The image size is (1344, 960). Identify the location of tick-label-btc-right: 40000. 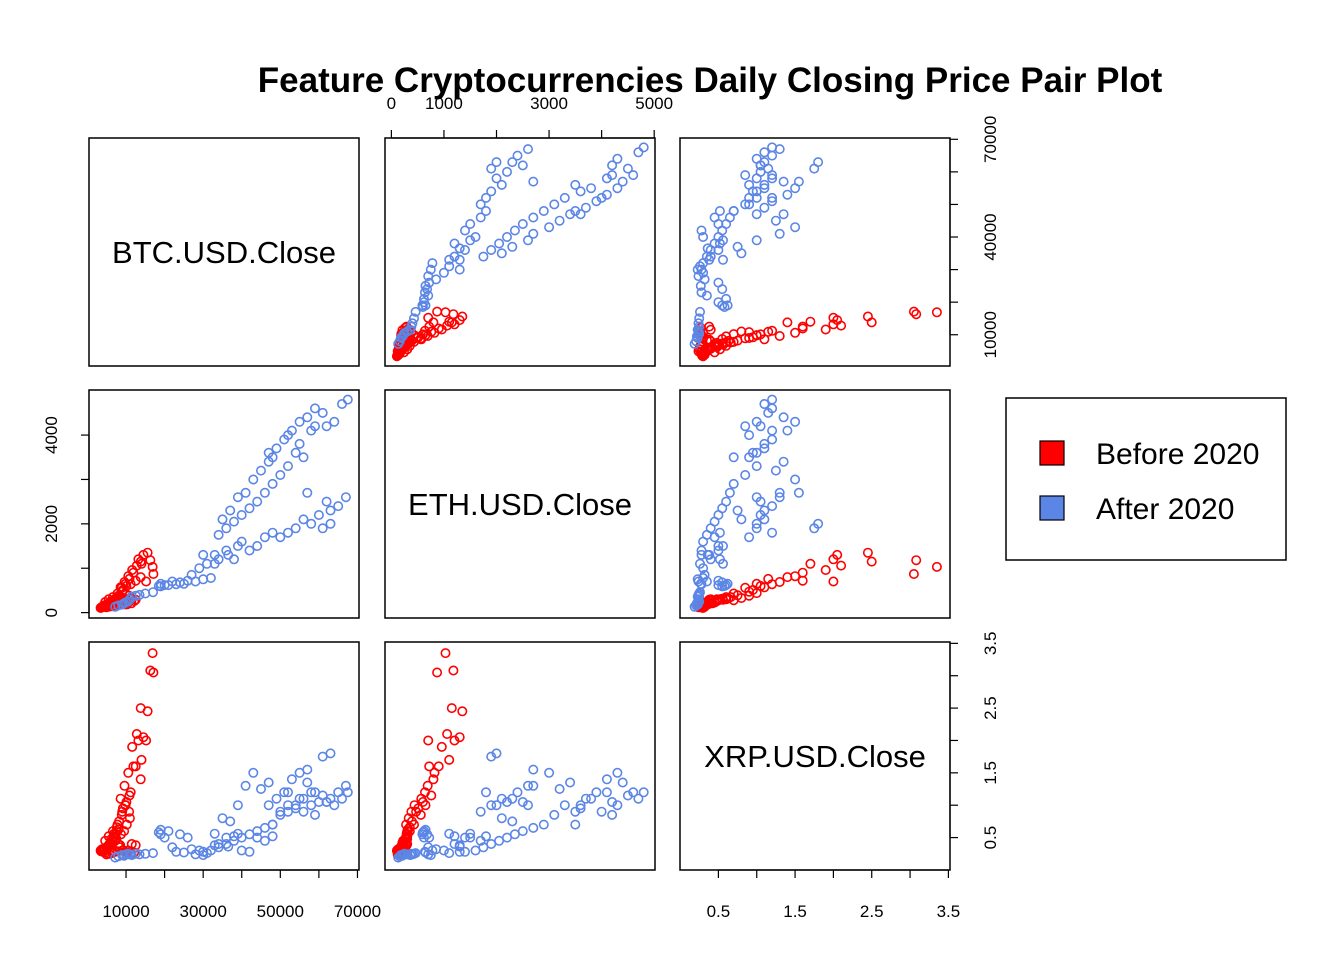
(990, 236).